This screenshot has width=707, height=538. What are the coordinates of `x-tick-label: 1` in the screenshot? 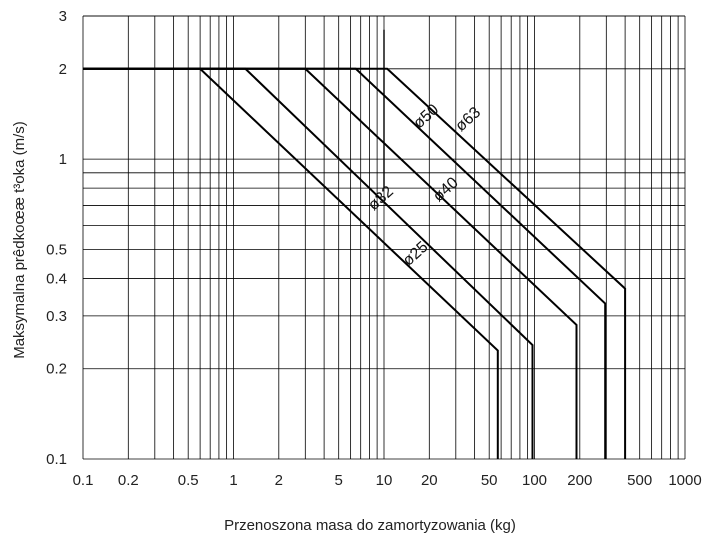 It's located at (233, 480).